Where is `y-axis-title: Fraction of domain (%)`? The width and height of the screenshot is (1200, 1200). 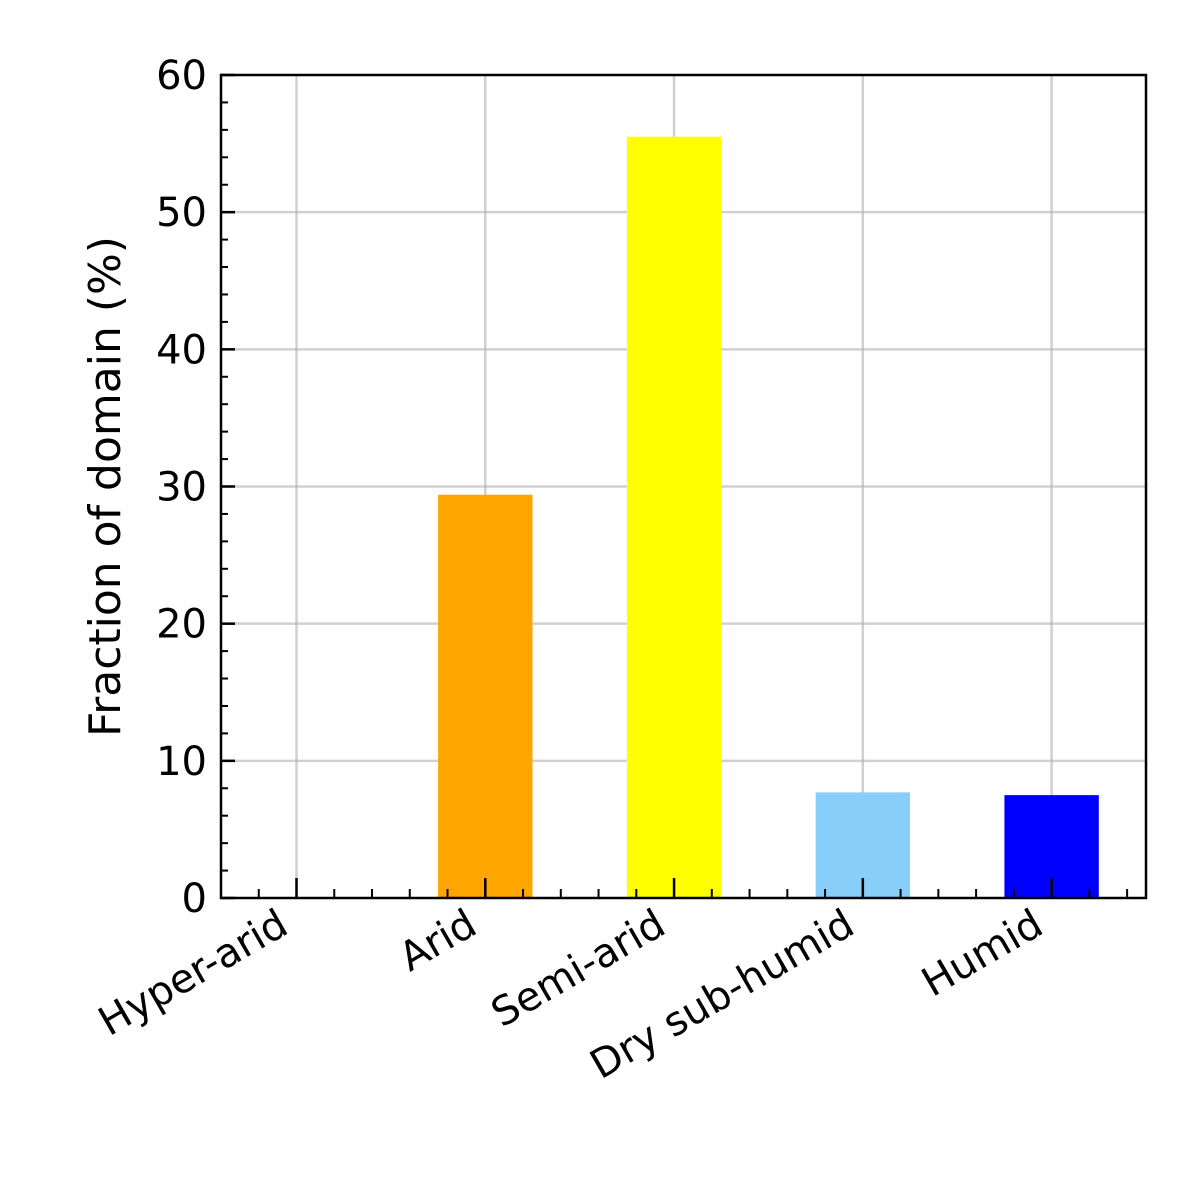
y-axis-title: Fraction of domain (%) is located at coordinates (105, 486).